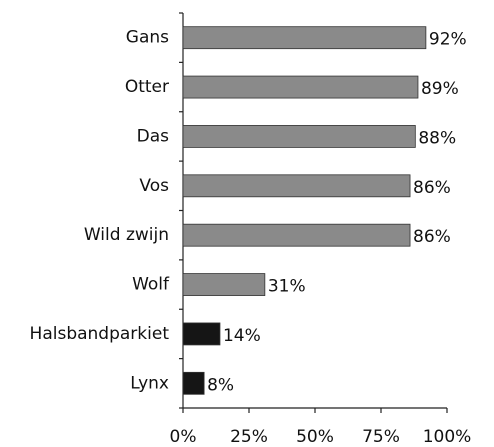 The image size is (494, 447). I want to click on x-tick-label: 75%, so click(381, 437).